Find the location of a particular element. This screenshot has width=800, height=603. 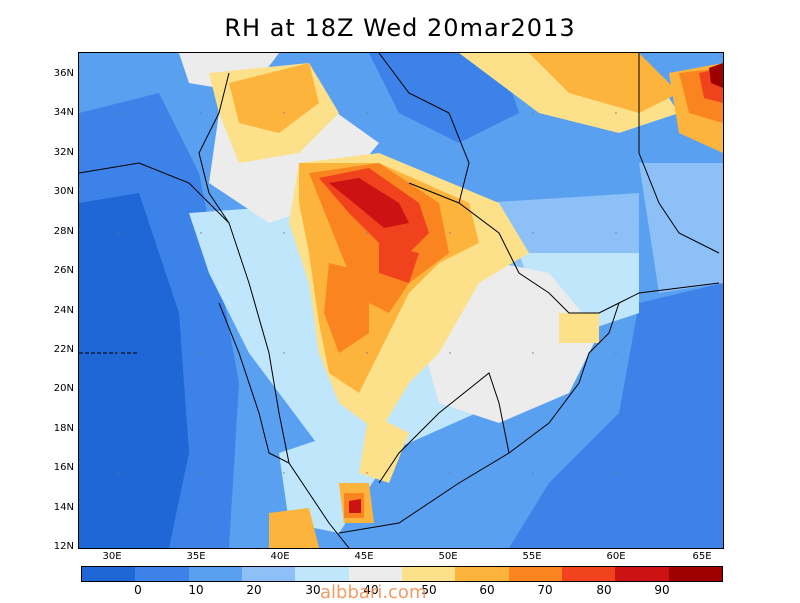

colorbar-label: 20 is located at coordinates (254, 590).